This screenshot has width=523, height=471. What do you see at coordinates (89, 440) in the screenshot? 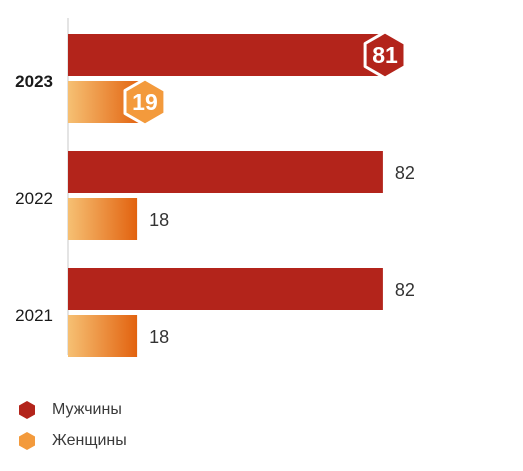
I see `legend-label-women: Женщины` at bounding box center [89, 440].